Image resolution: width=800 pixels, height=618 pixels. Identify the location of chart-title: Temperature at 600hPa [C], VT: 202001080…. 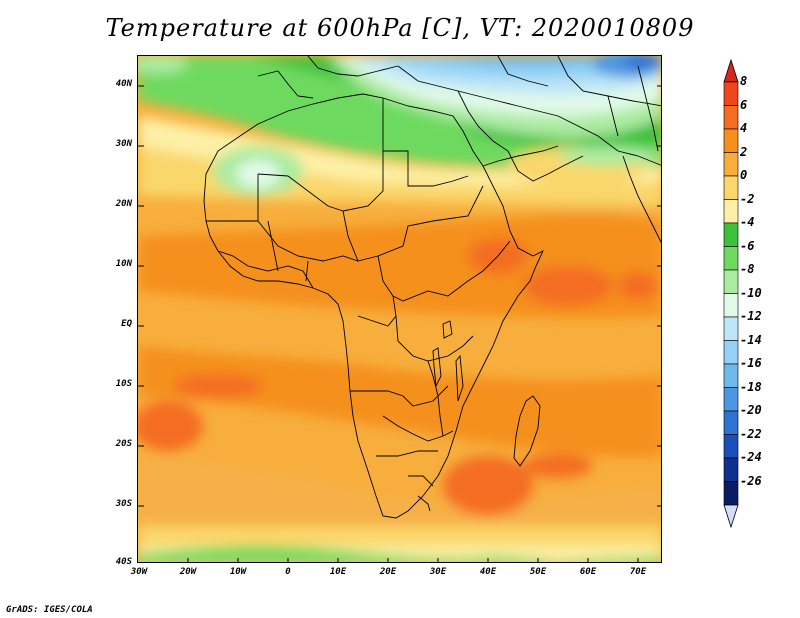
(400, 28).